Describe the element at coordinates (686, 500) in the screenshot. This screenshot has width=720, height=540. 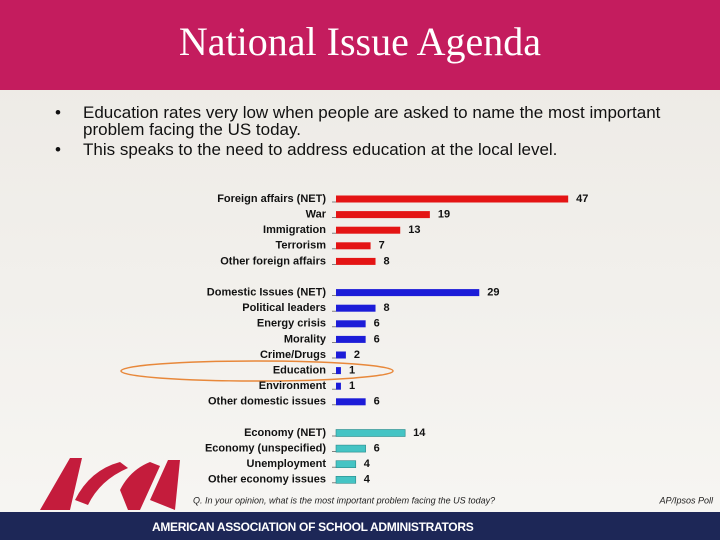
I see `source-note: AP/Ipsos Poll` at that location.